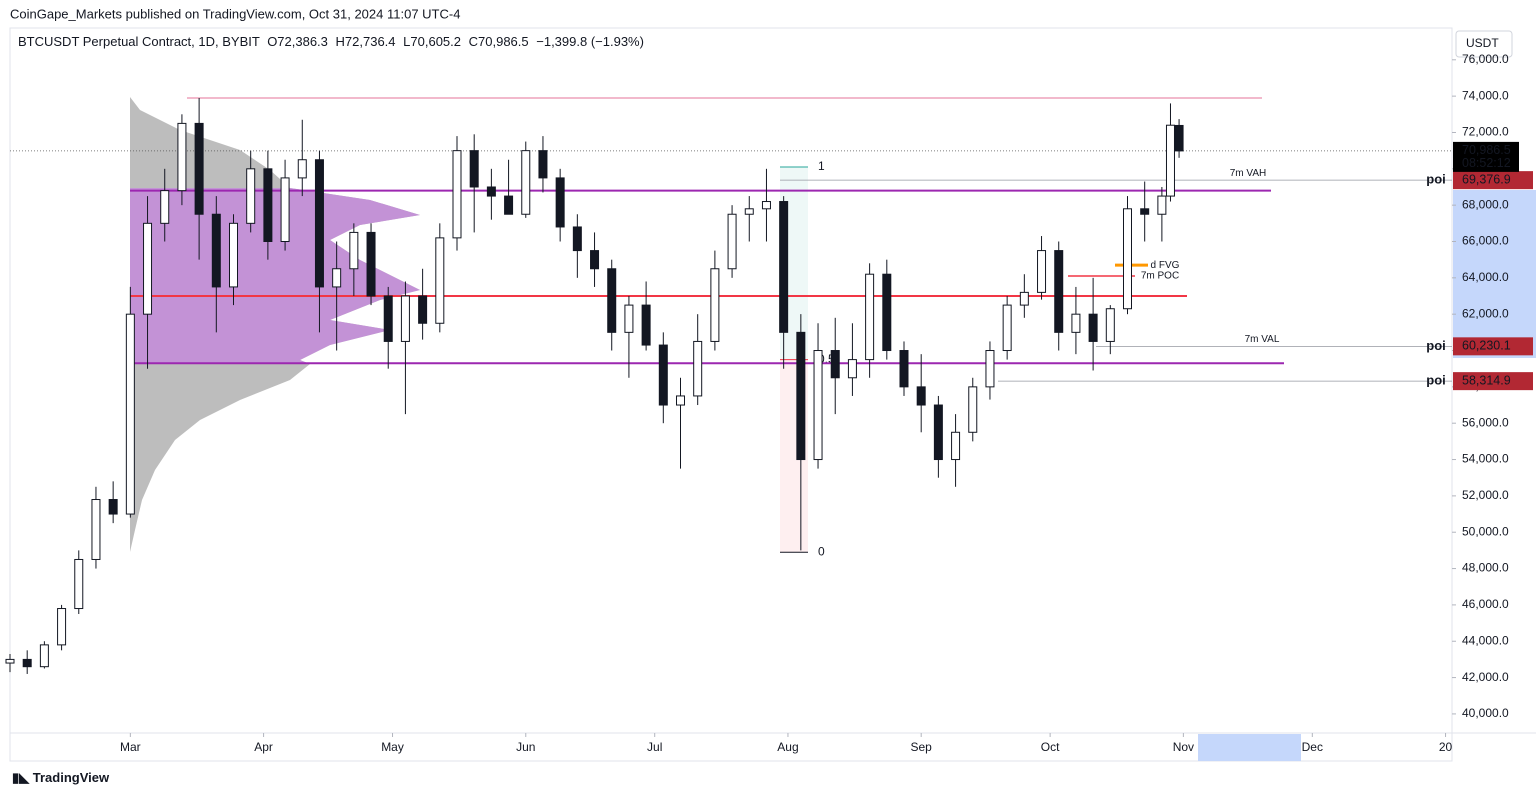 The width and height of the screenshot is (1536, 797). What do you see at coordinates (1485, 459) in the screenshot?
I see `y-tick-label: 54,000.0` at bounding box center [1485, 459].